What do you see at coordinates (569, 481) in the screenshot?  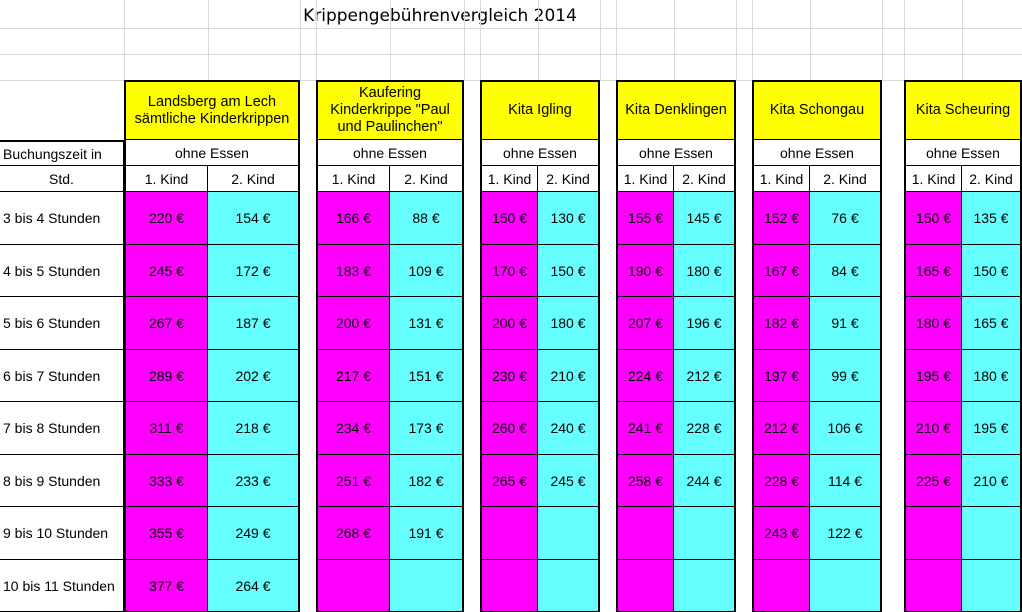 I see `fee-second-child: 245 €` at bounding box center [569, 481].